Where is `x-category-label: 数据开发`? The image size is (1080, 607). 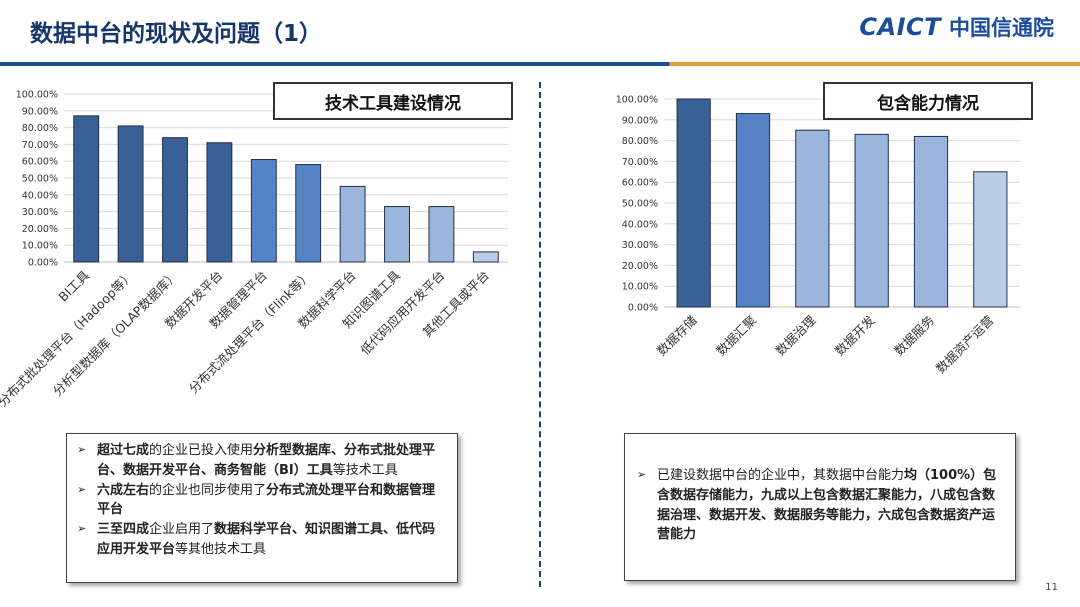 x-category-label: 数据开发 is located at coordinates (855, 335).